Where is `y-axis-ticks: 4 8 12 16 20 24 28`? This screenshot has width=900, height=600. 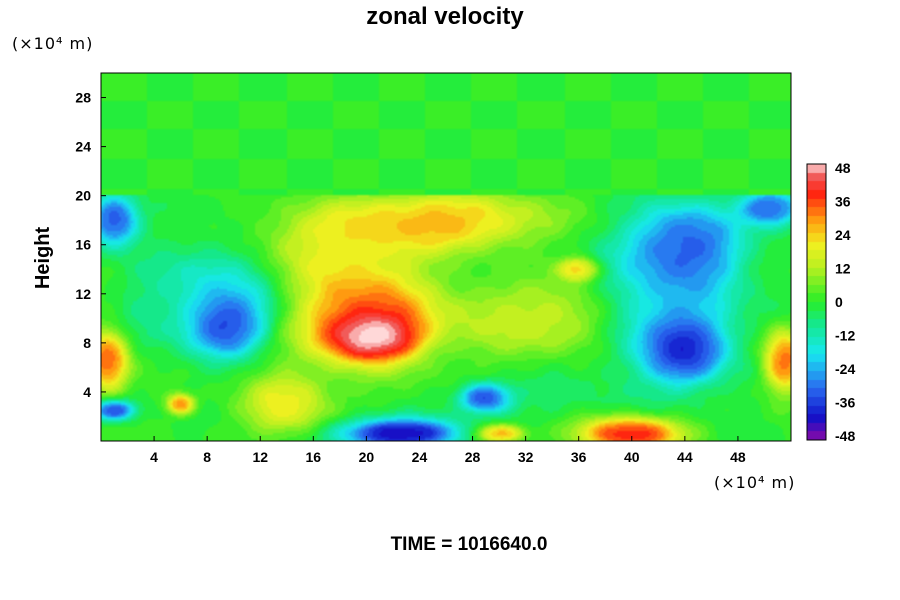 y-axis-ticks: 4 8 12 16 20 24 28 is located at coordinates (90, 245).